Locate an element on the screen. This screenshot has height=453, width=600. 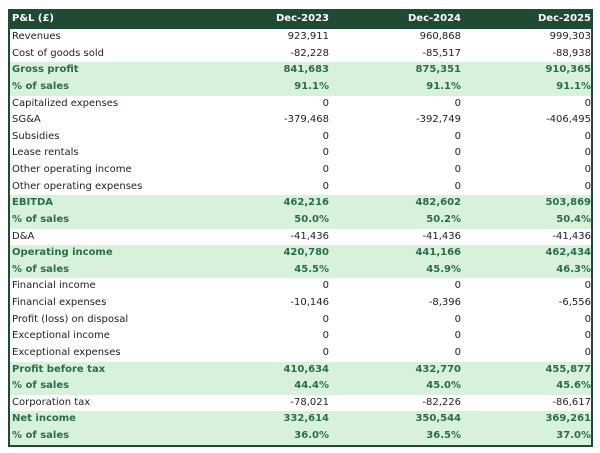
row-label: Exceptional income is located at coordinates (61, 336).